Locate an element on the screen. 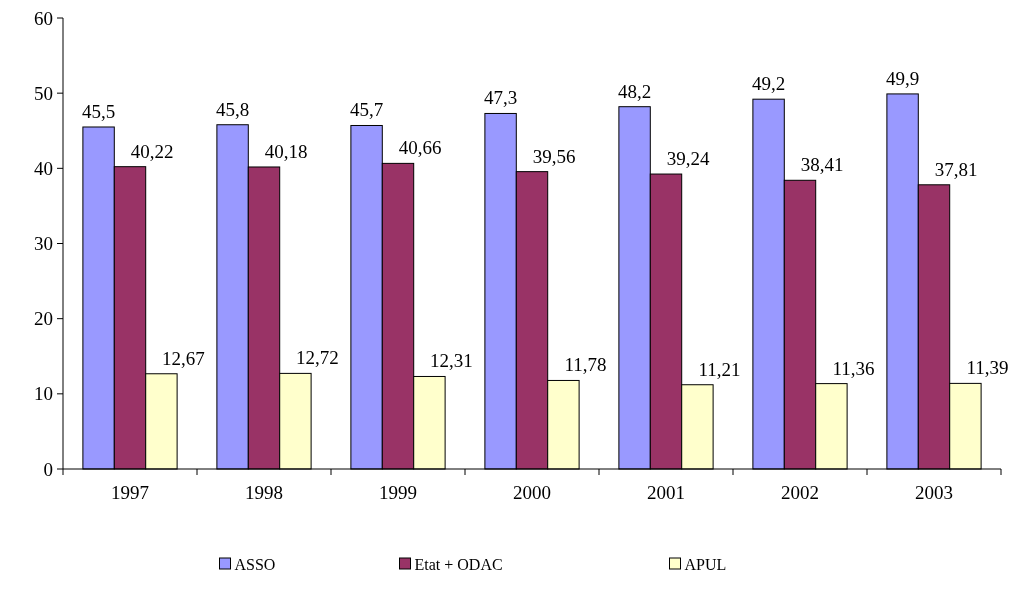 This screenshot has width=1019, height=594. data-label: 45,7 is located at coordinates (366, 110).